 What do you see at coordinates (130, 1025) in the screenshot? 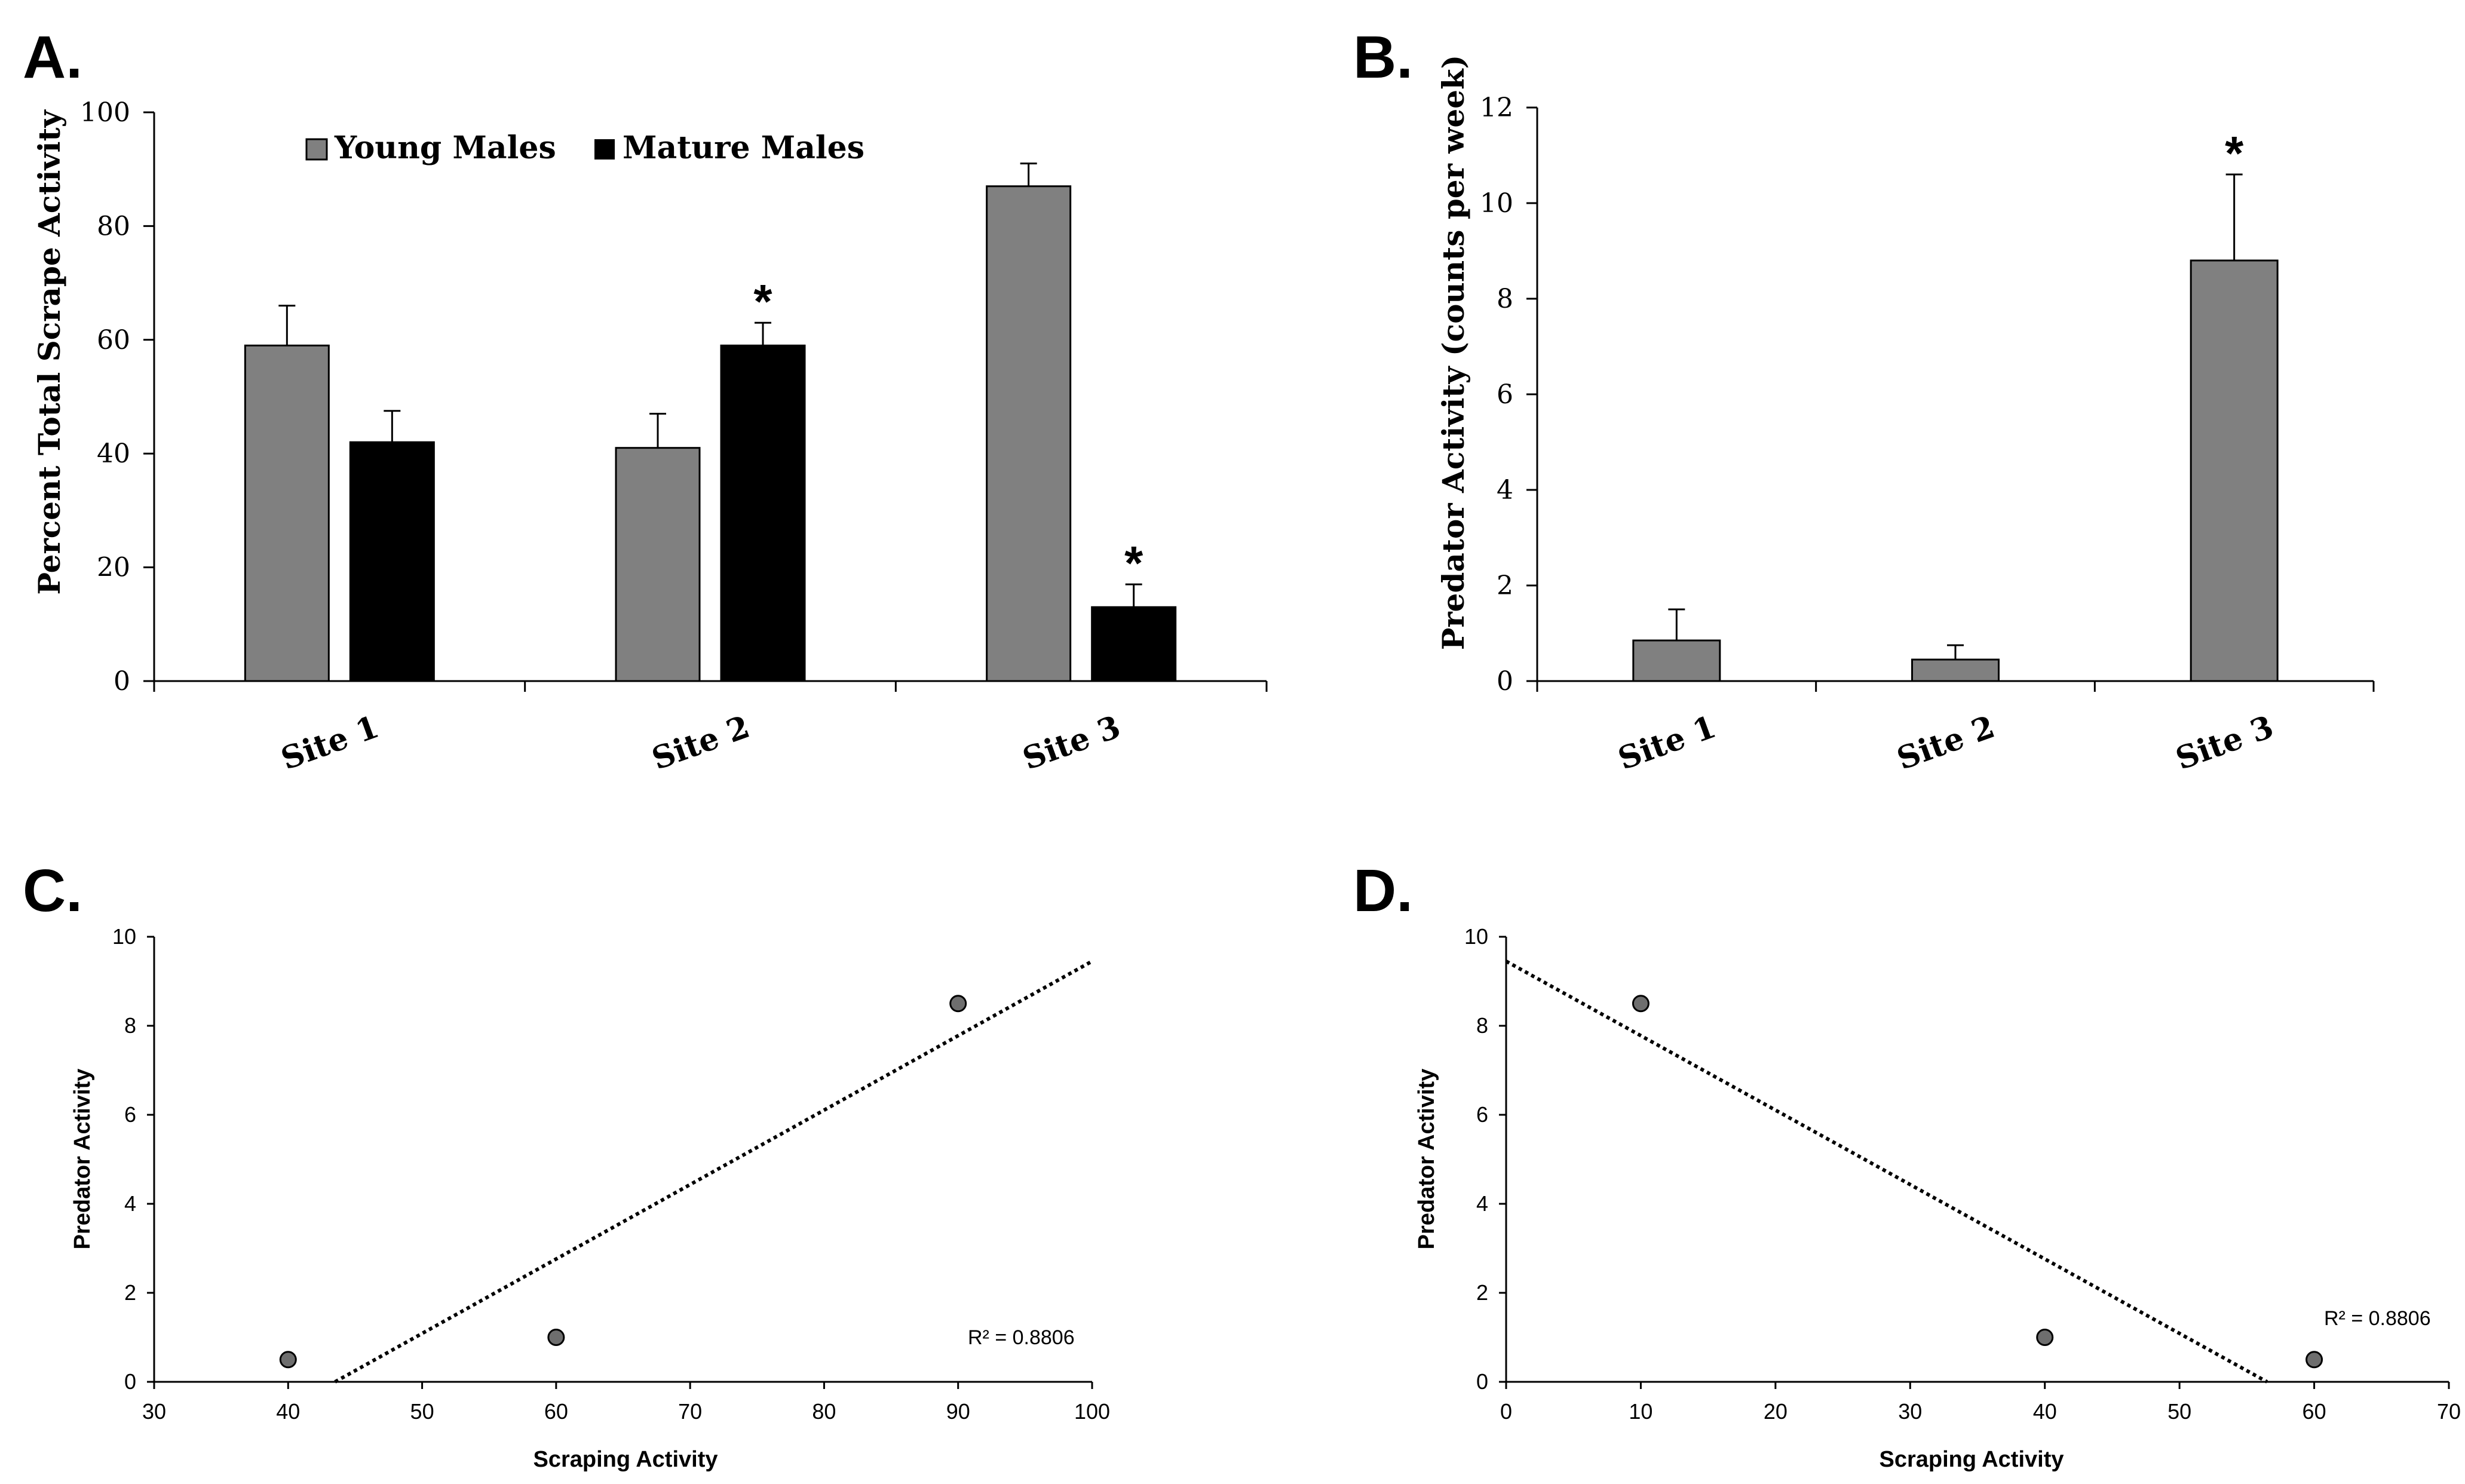
I see `panel-c-y-tick-label: 8` at bounding box center [130, 1025].